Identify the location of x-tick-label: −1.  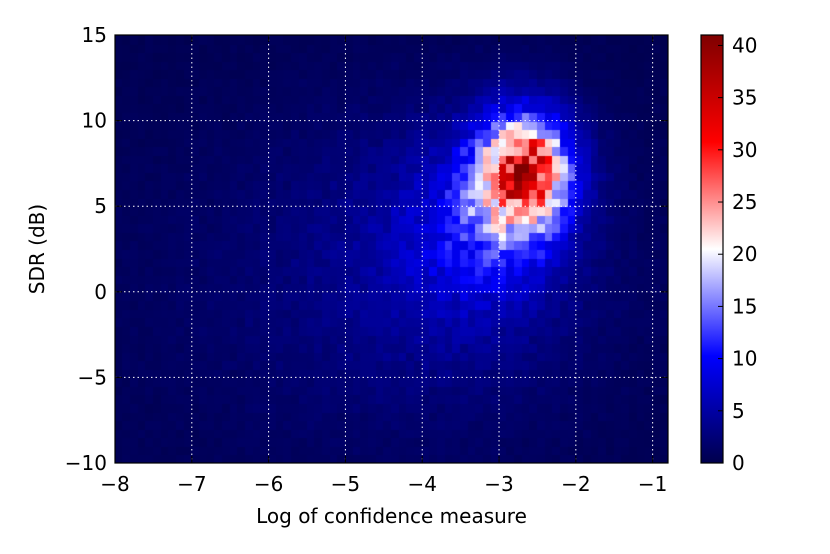
(652, 484).